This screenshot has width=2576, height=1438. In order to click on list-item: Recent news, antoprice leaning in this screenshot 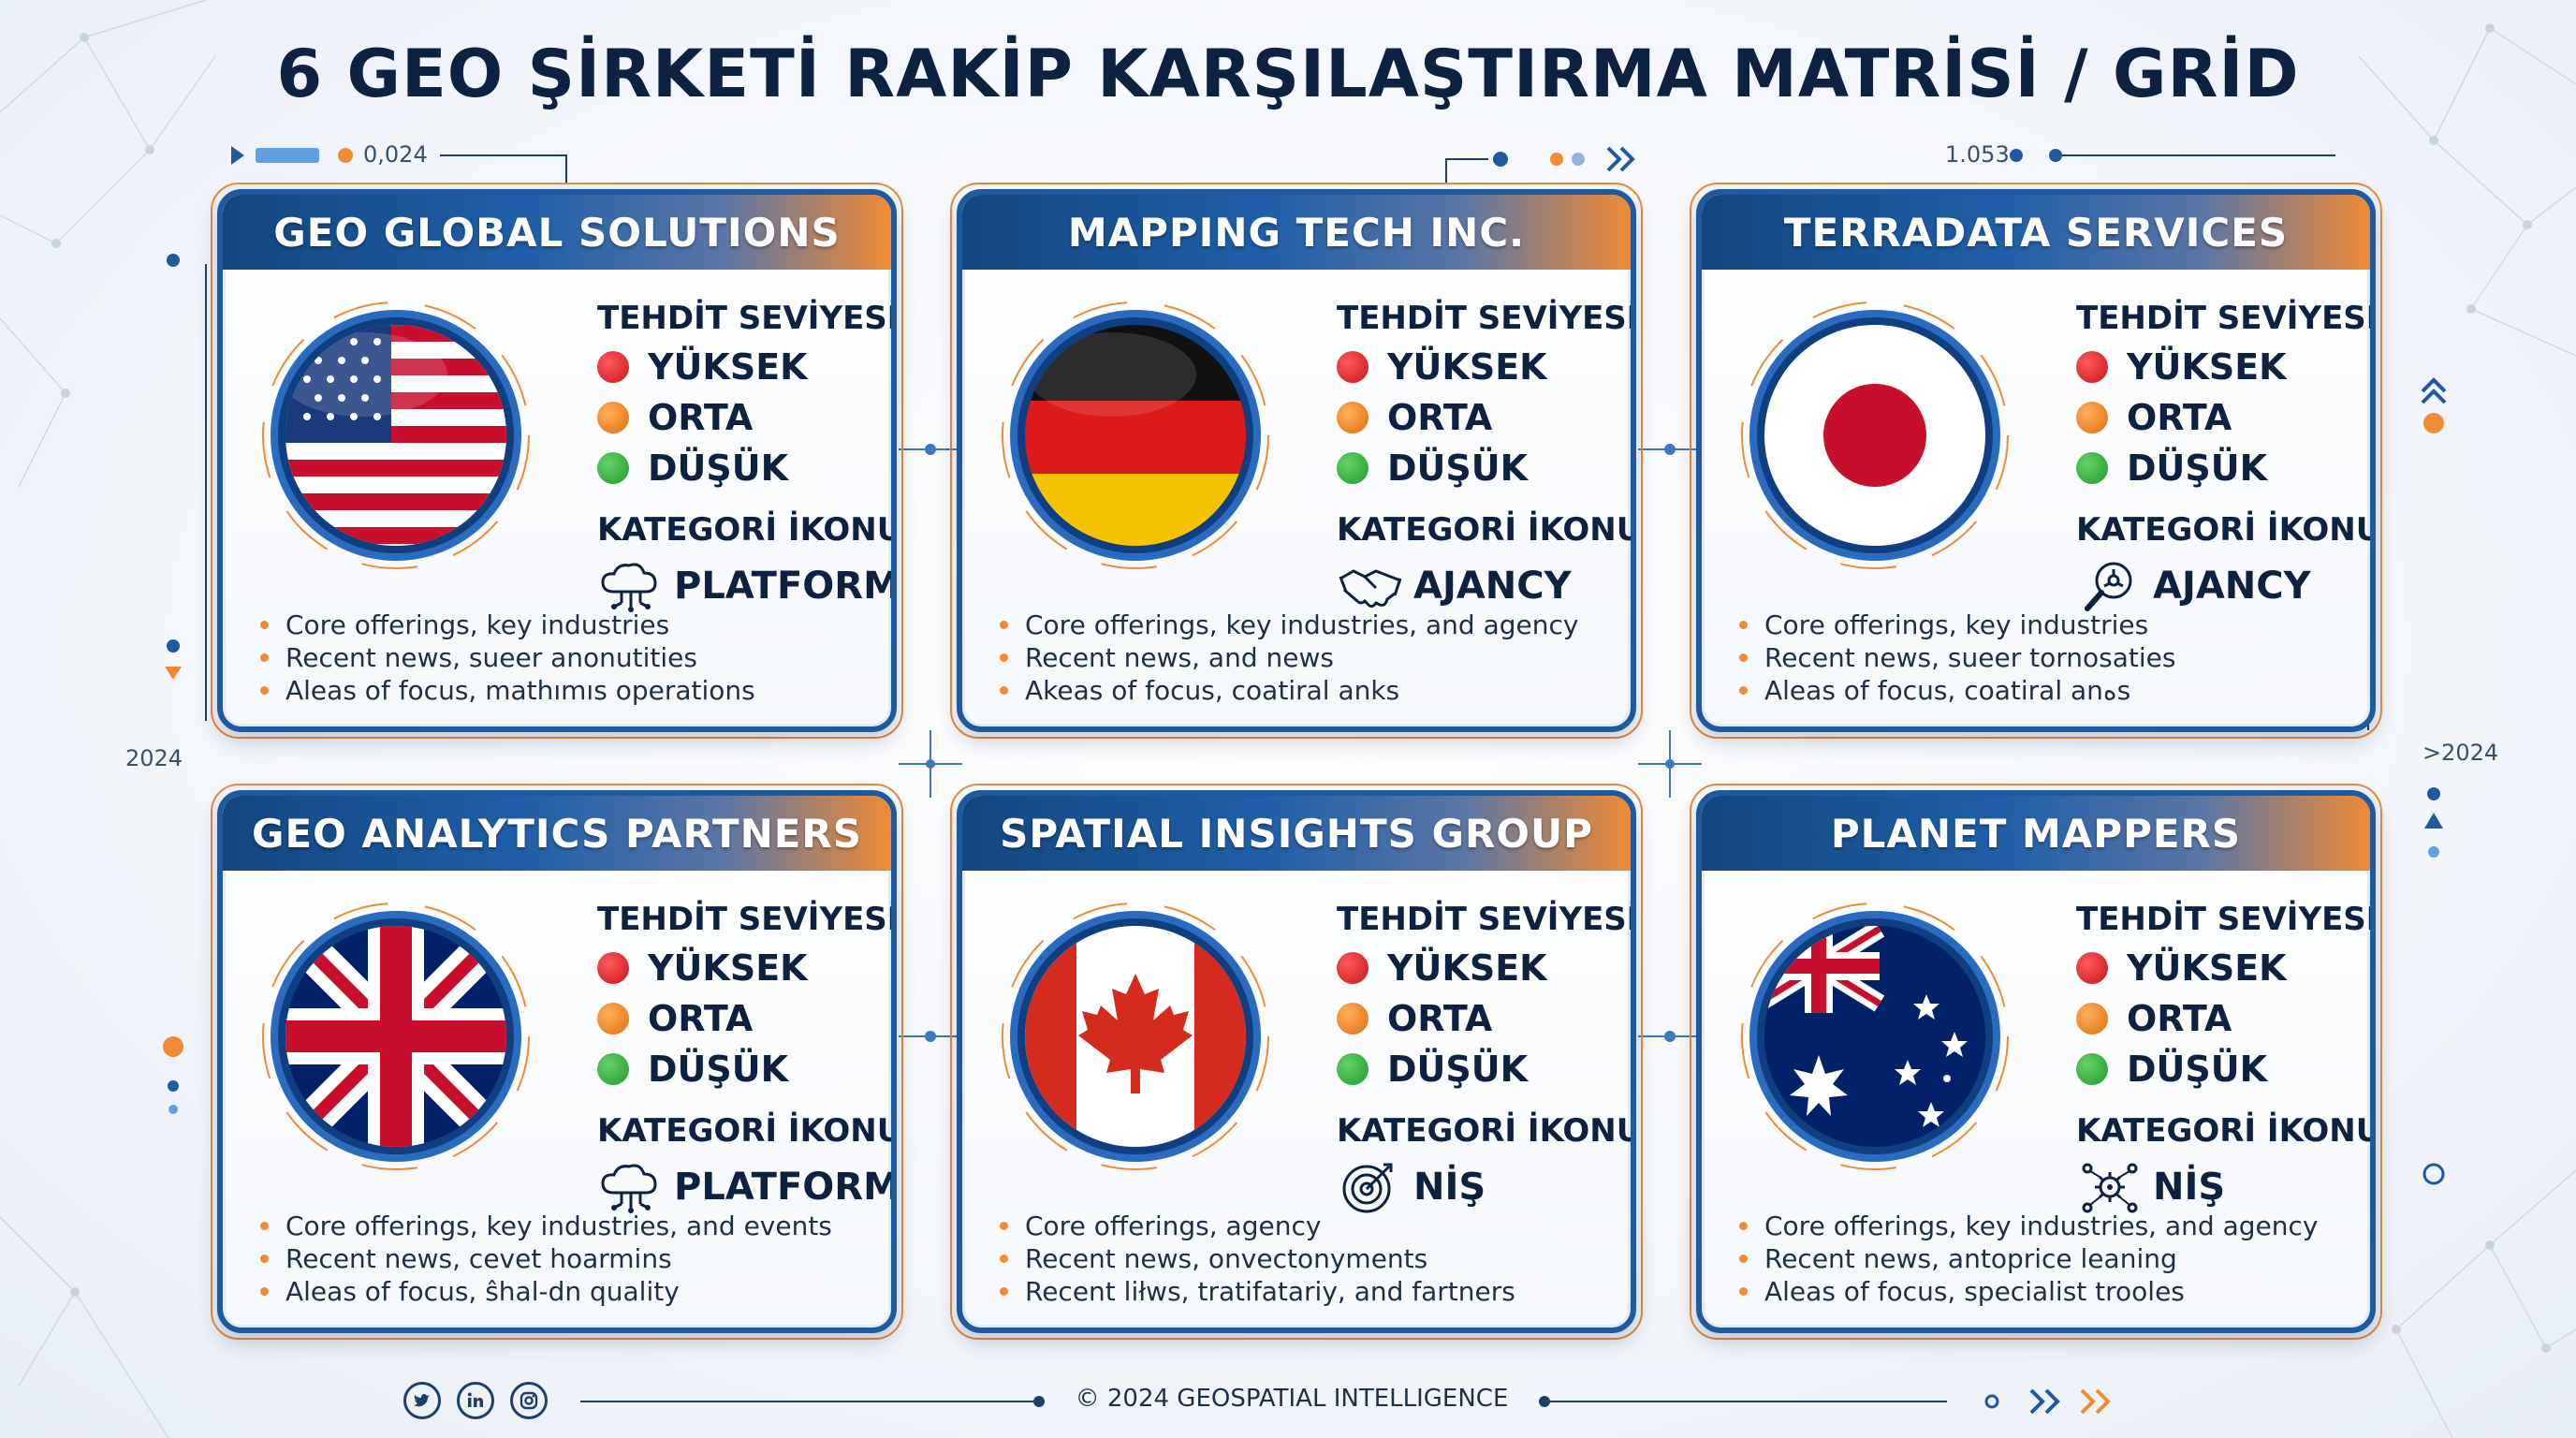, I will do `click(2052, 1258)`.